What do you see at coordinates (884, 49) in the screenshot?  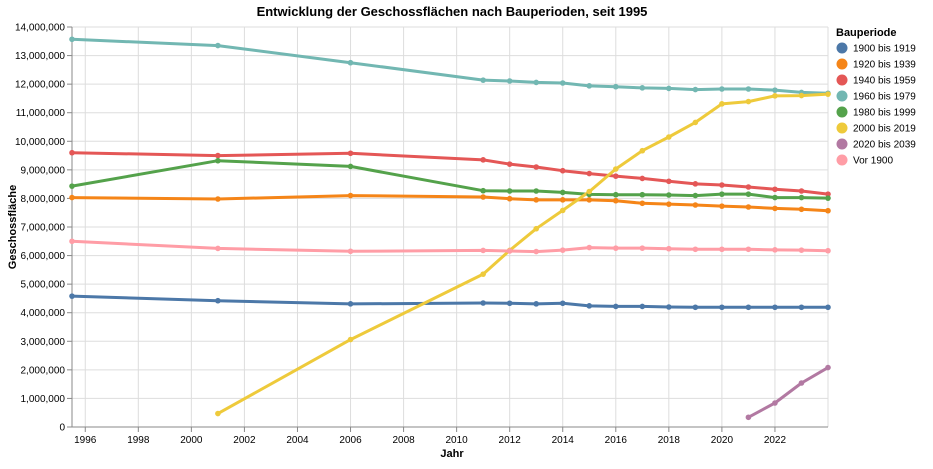 I see `legend-label-1900-bis-1919: 1900 bis 1919` at bounding box center [884, 49].